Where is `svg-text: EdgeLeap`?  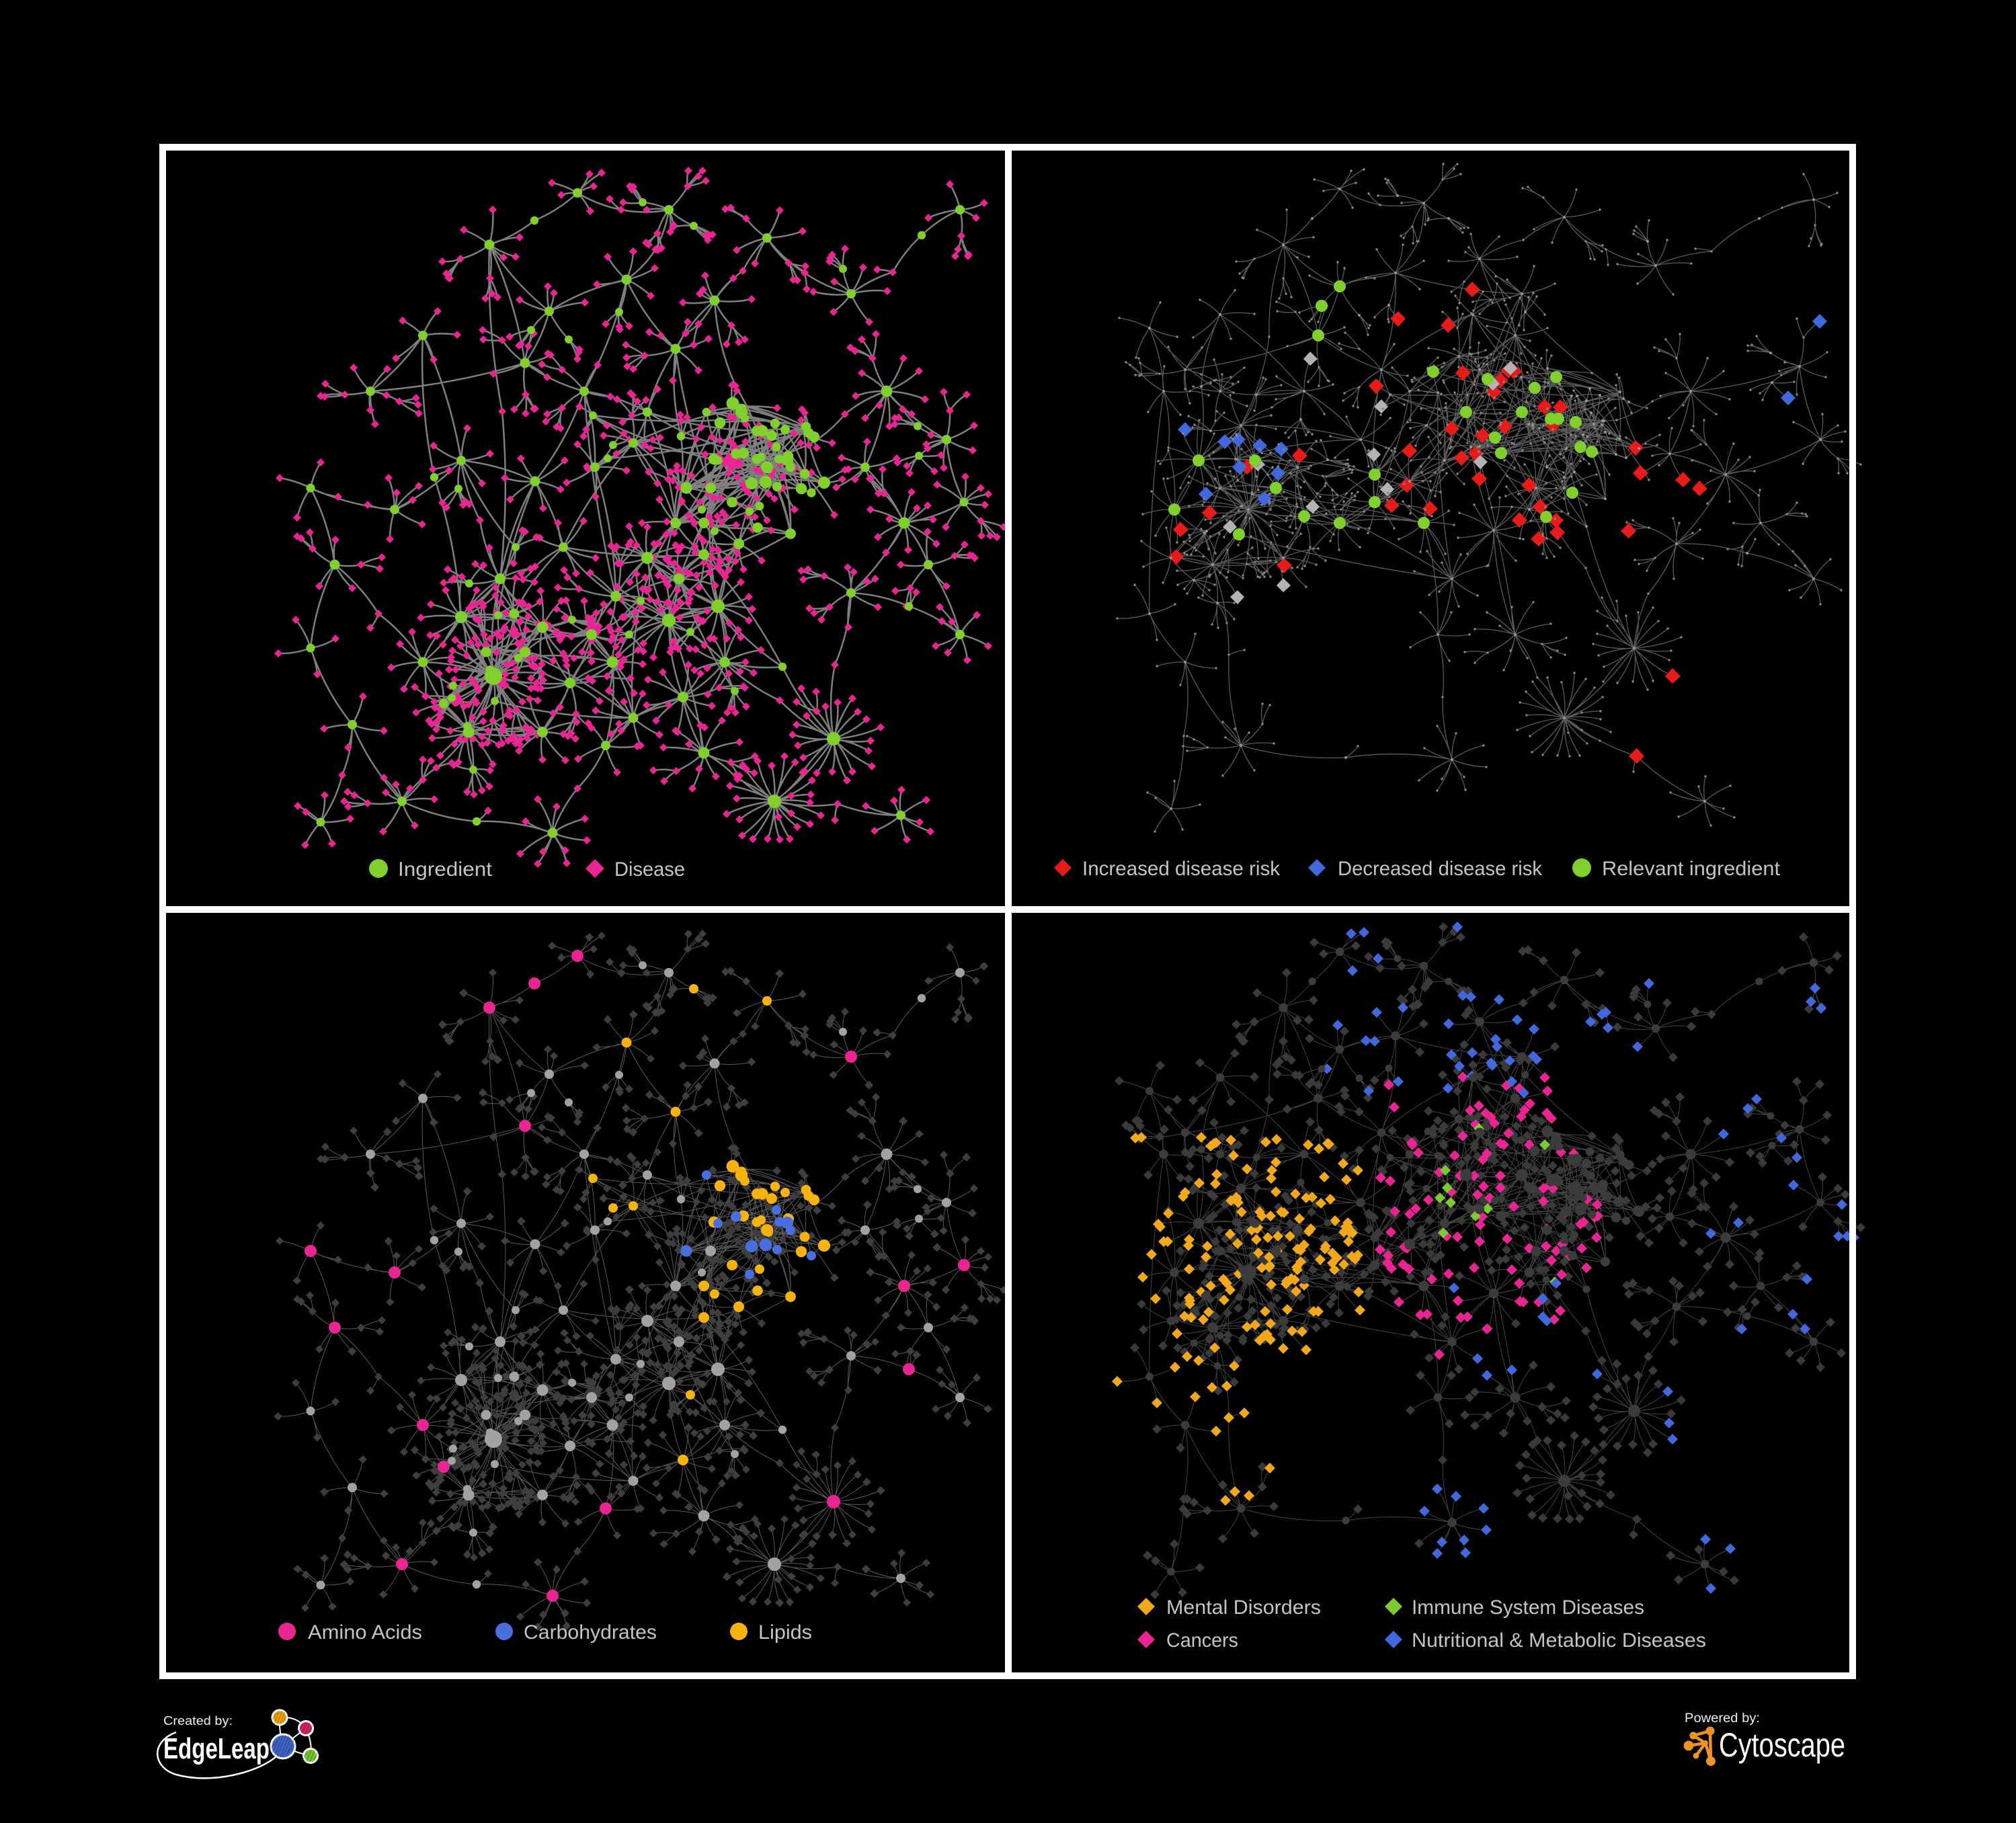
svg-text: EdgeLeap is located at coordinates (216, 1749).